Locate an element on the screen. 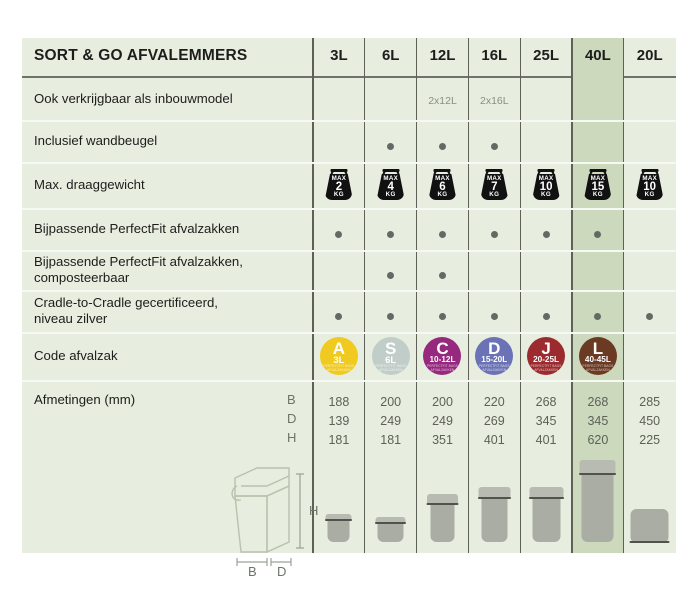 The height and width of the screenshot is (600, 700). max-weight-badge-icon: MAX 6 KG is located at coordinates (442, 184).